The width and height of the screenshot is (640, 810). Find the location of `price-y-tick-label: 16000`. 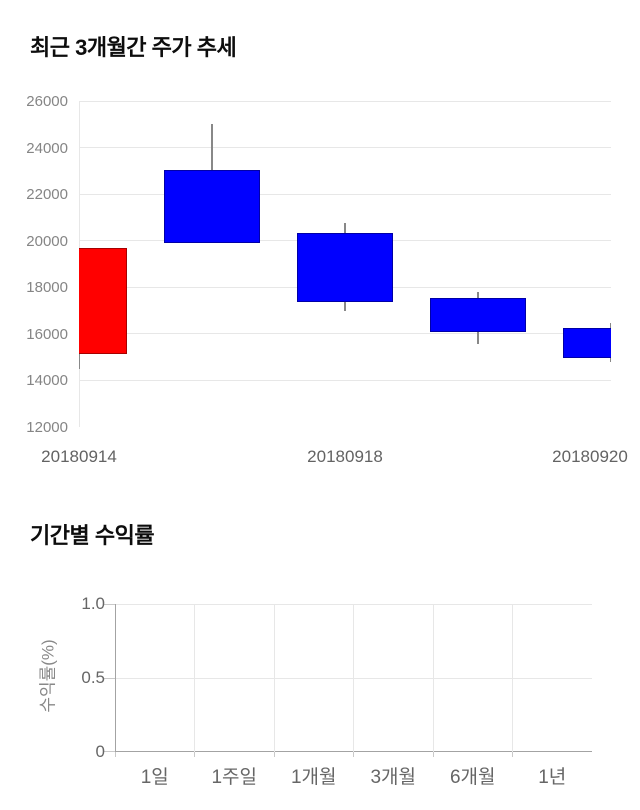

price-y-tick-label: 16000 is located at coordinates (47, 334).